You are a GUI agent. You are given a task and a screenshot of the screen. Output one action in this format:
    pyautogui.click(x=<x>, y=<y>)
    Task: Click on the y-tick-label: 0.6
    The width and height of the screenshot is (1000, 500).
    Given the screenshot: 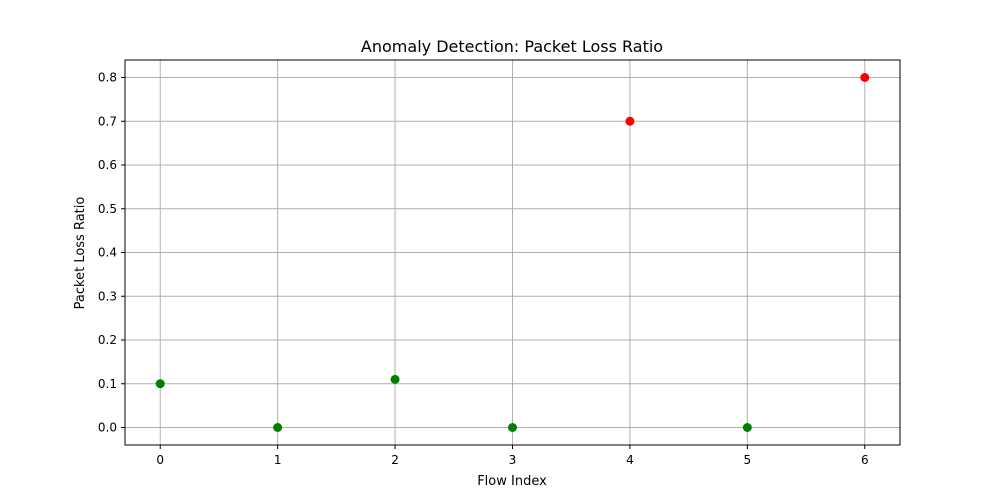 What is the action you would take?
    pyautogui.click(x=107, y=165)
    